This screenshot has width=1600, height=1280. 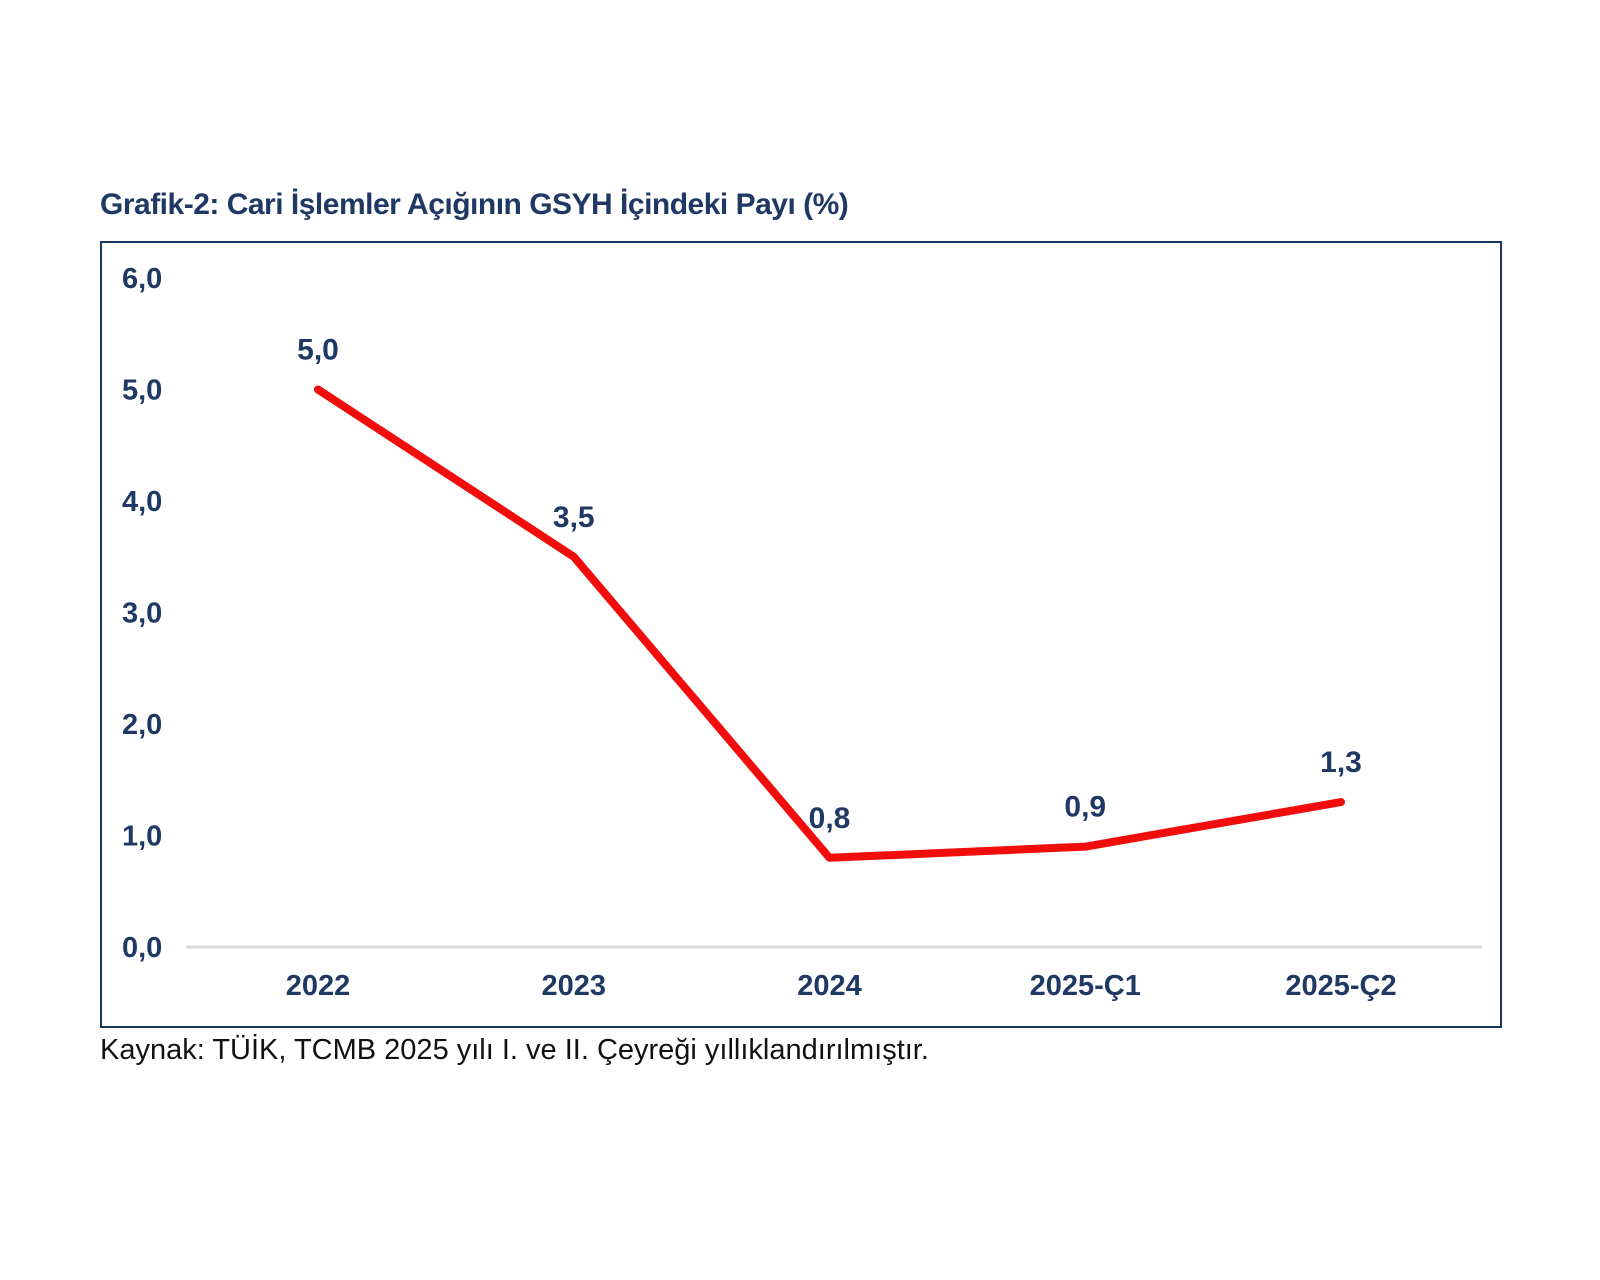 What do you see at coordinates (1085, 986) in the screenshot?
I see `x-axis-category-label: 2025-Ç1` at bounding box center [1085, 986].